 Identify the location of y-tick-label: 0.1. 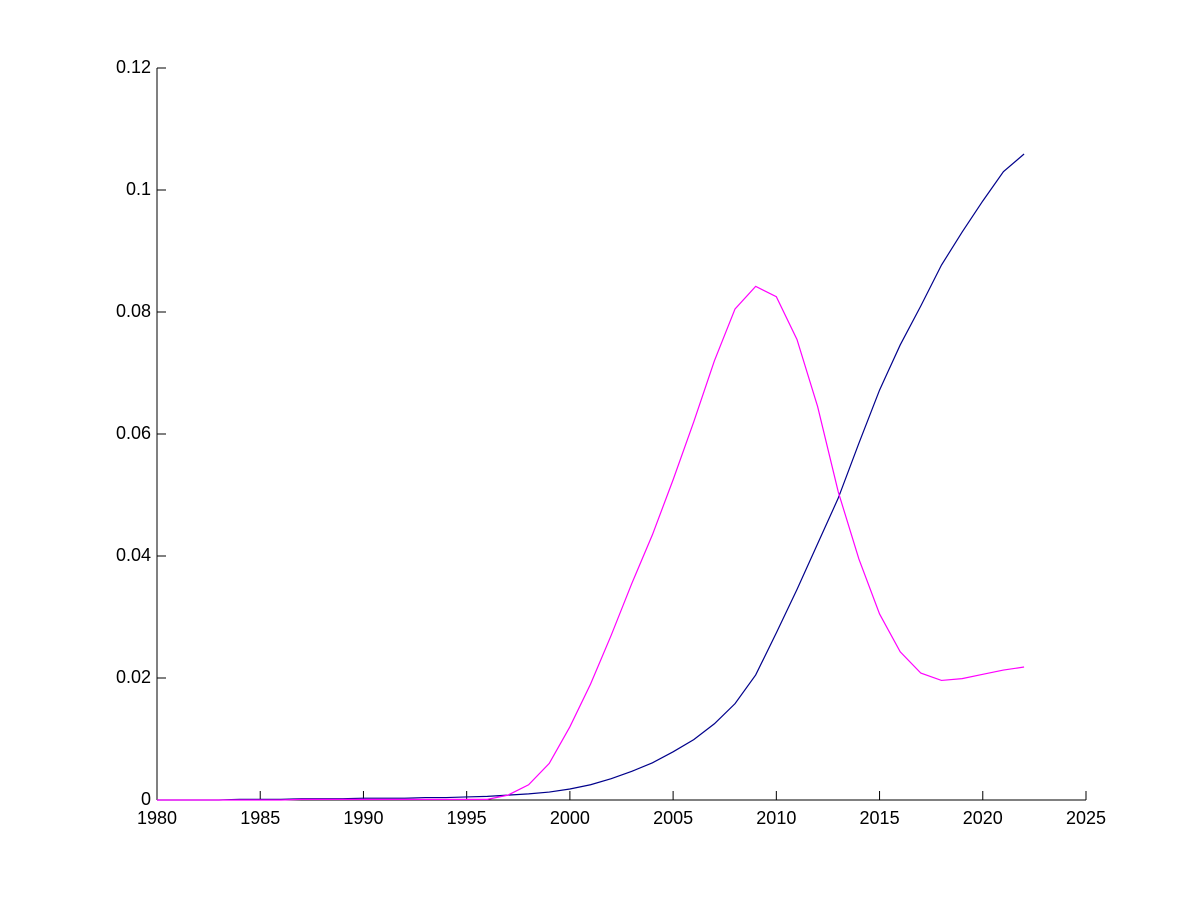
(138, 189).